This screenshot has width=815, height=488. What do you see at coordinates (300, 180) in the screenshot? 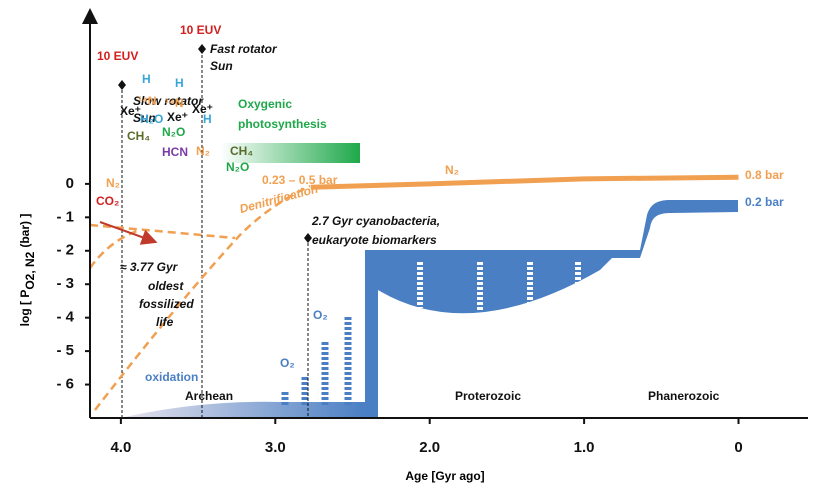
I see `annotation: 0.23 – 0.5 bar` at bounding box center [300, 180].